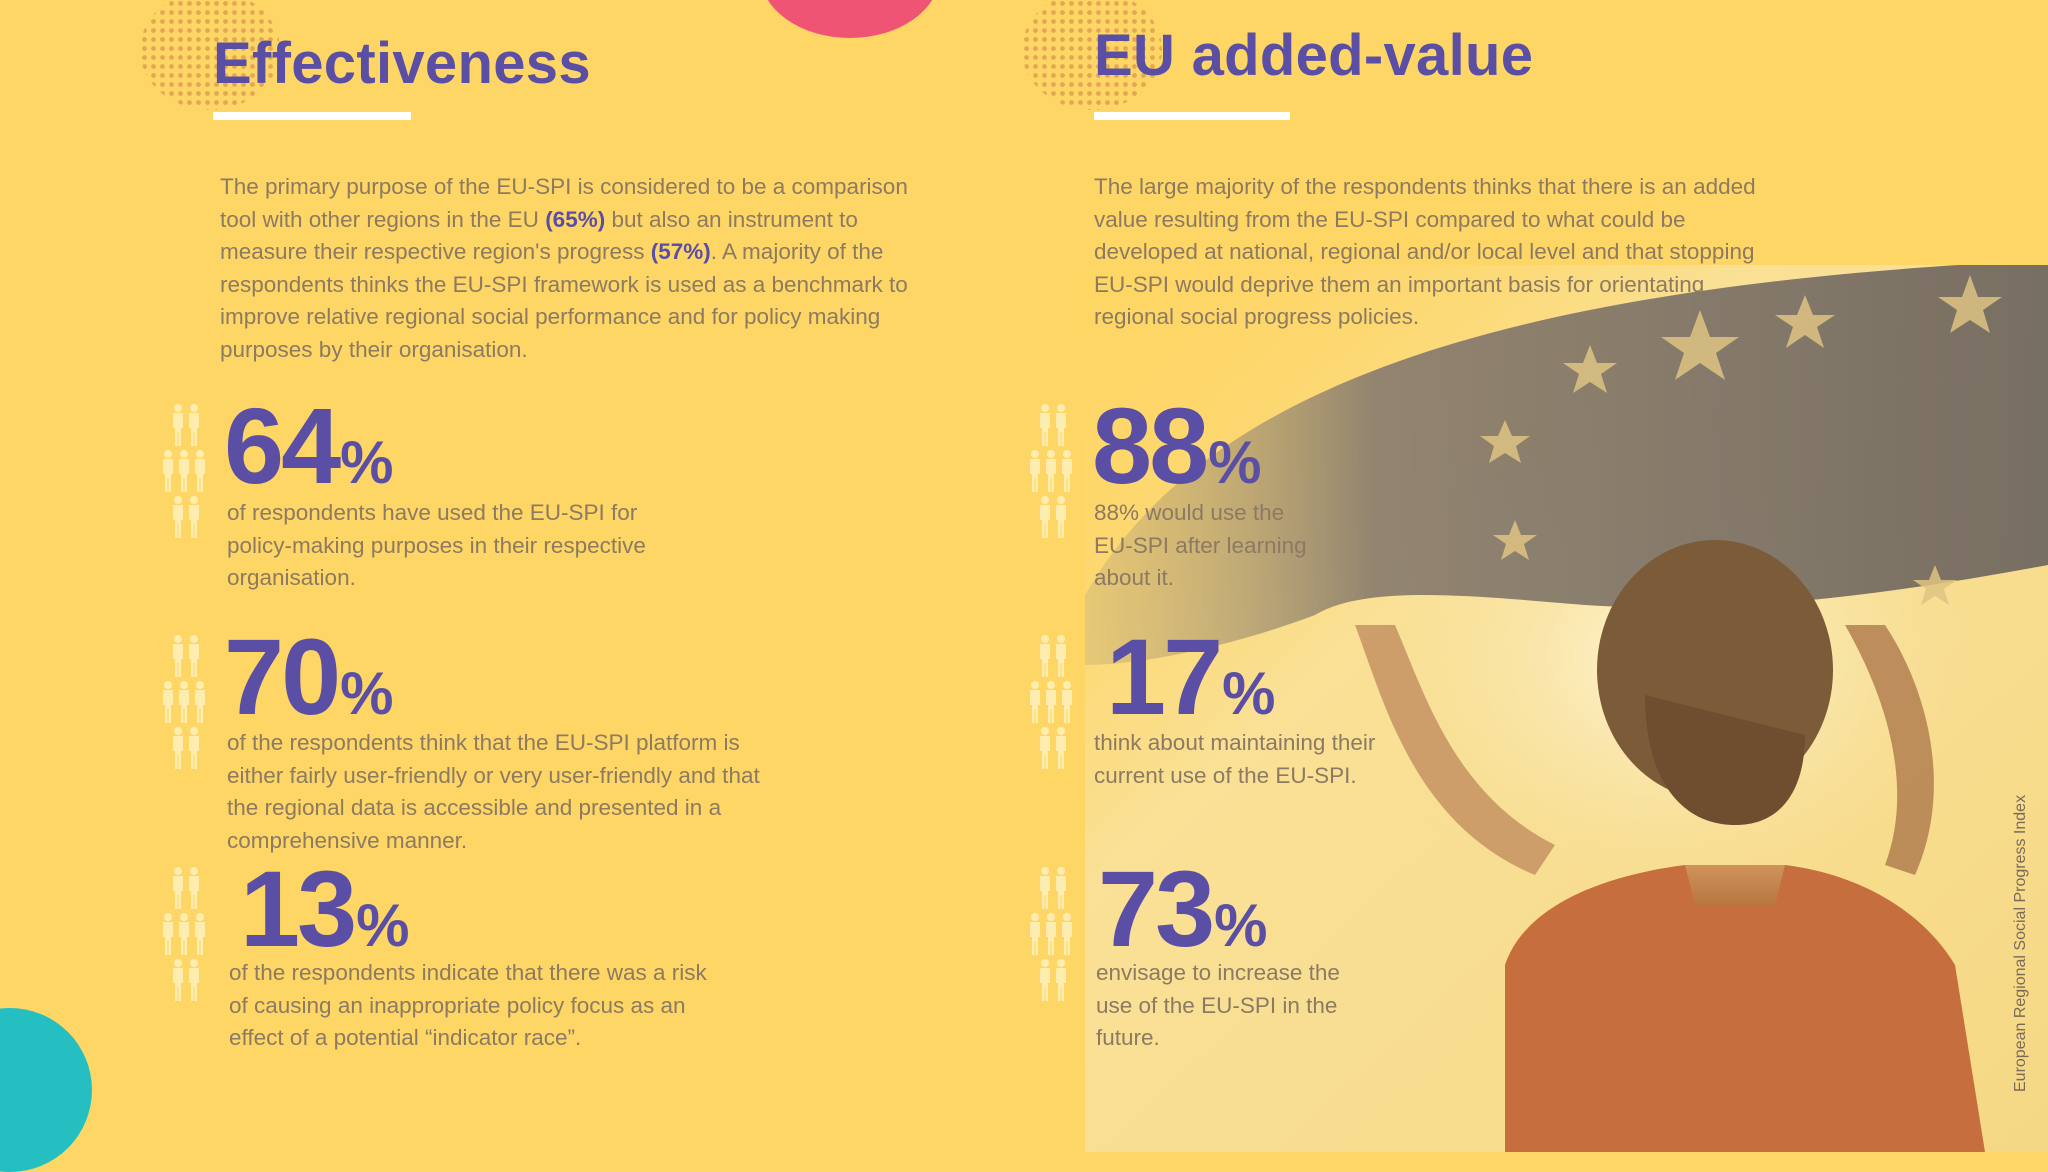 This screenshot has height=1172, width=2048. What do you see at coordinates (46, 1090) in the screenshot?
I see `teal-circle-decoration` at bounding box center [46, 1090].